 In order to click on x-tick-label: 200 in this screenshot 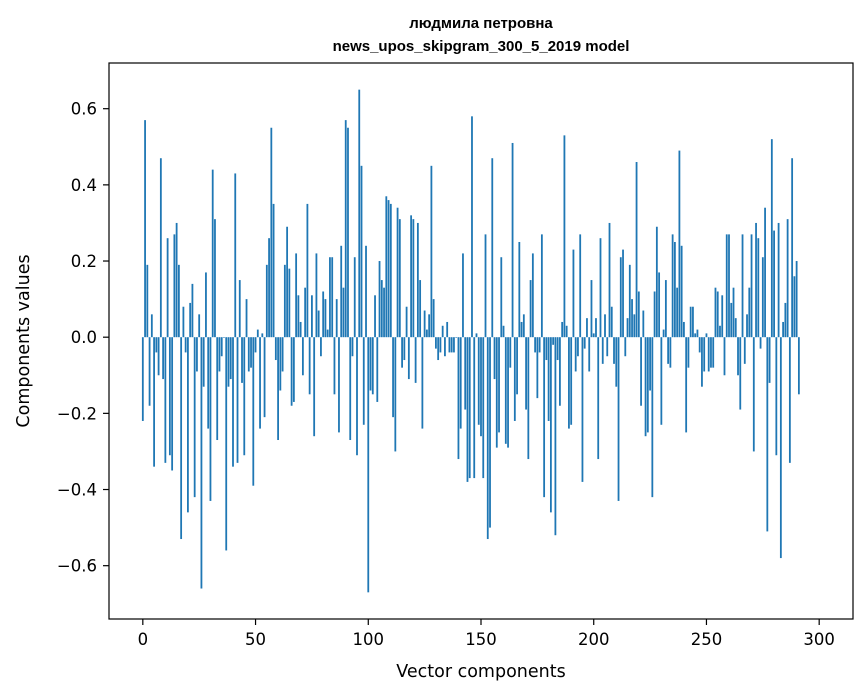, I will do `click(594, 639)`.